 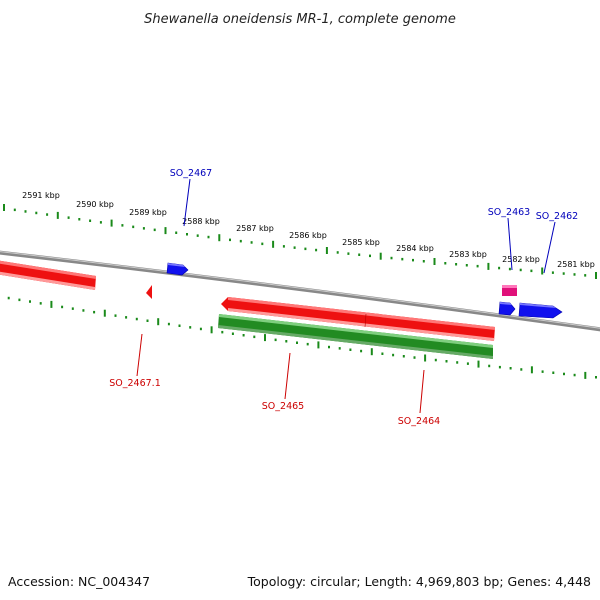 What do you see at coordinates (300, 241) in the screenshot?
I see `outer-tick-ring` at bounding box center [300, 241].